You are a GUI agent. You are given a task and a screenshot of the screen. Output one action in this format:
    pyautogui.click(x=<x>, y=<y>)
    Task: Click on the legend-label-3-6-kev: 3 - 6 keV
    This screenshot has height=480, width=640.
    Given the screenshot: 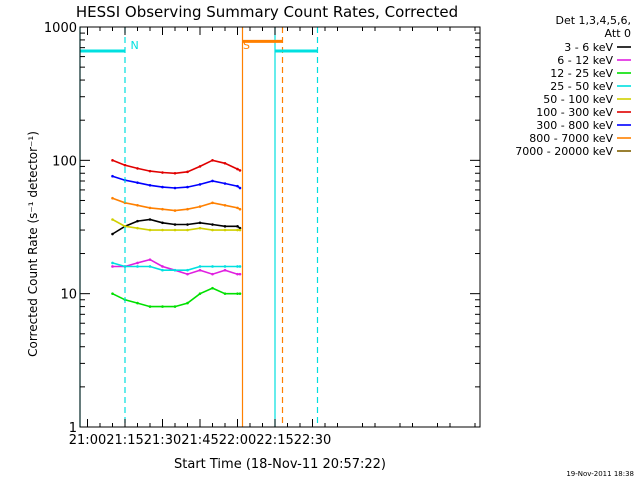 What is the action you would take?
    pyautogui.click(x=588, y=47)
    